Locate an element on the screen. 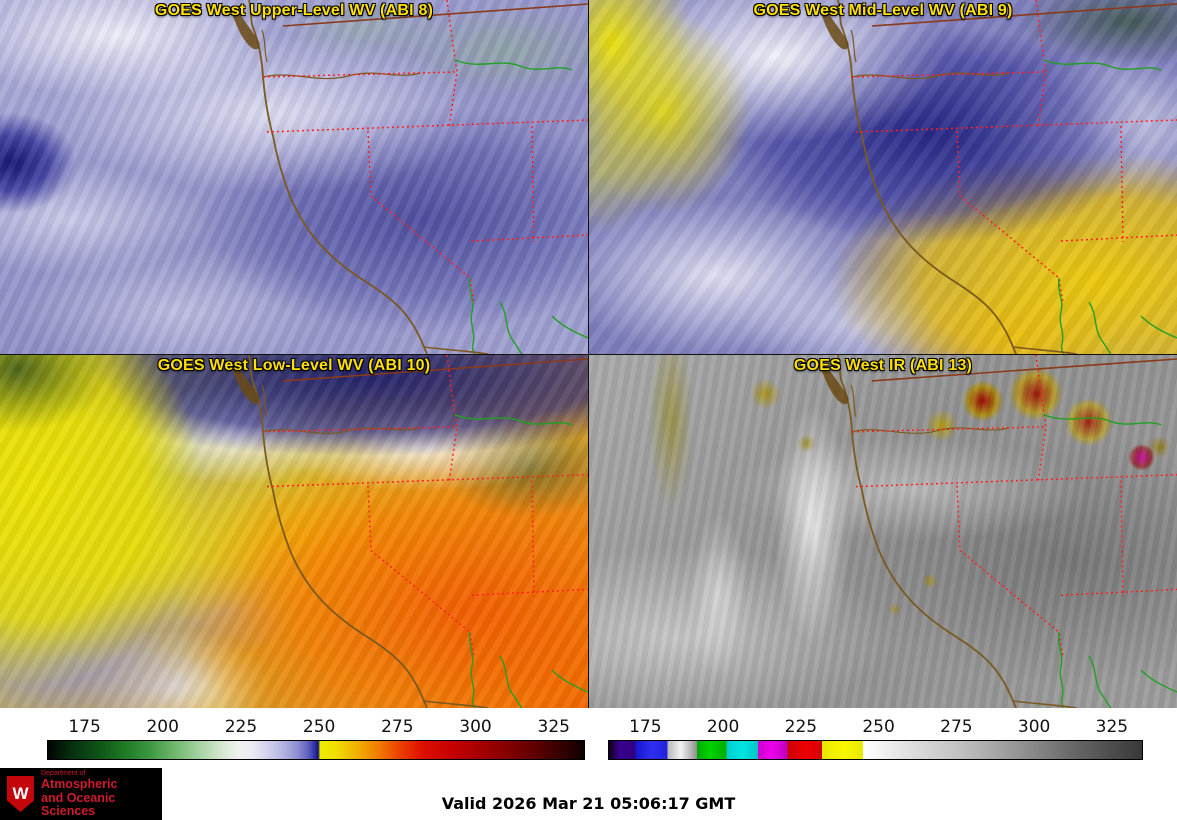 Image resolution: width=1177 pixels, height=820 pixels. logo-name-line1: Atmospheric is located at coordinates (79, 784).